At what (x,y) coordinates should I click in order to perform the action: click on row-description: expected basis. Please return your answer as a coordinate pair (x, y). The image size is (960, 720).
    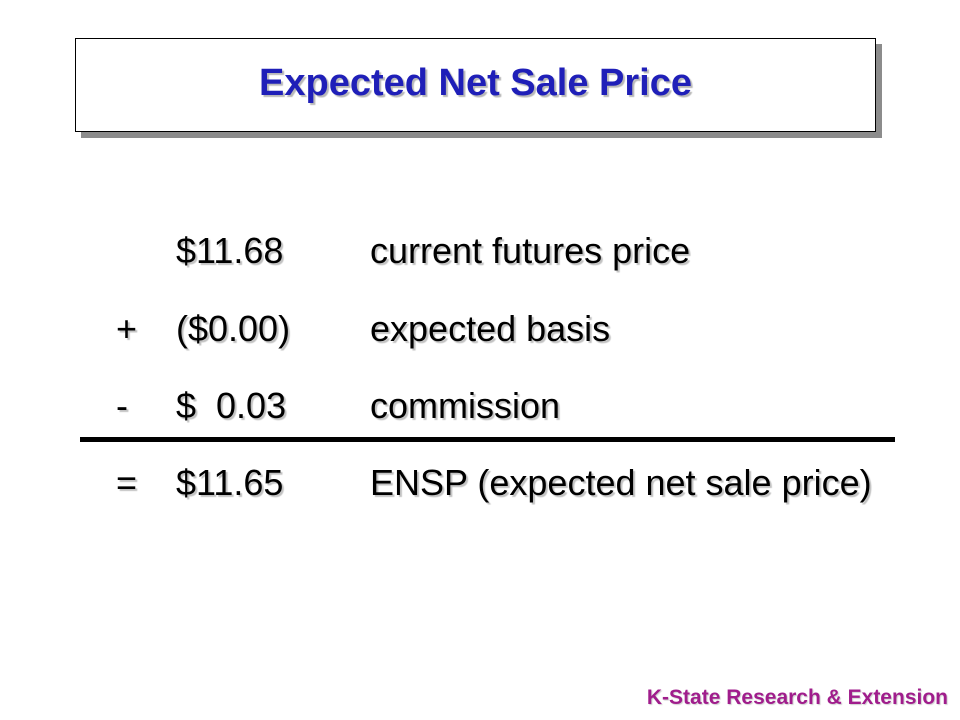
    Looking at the image, I should click on (490, 328).